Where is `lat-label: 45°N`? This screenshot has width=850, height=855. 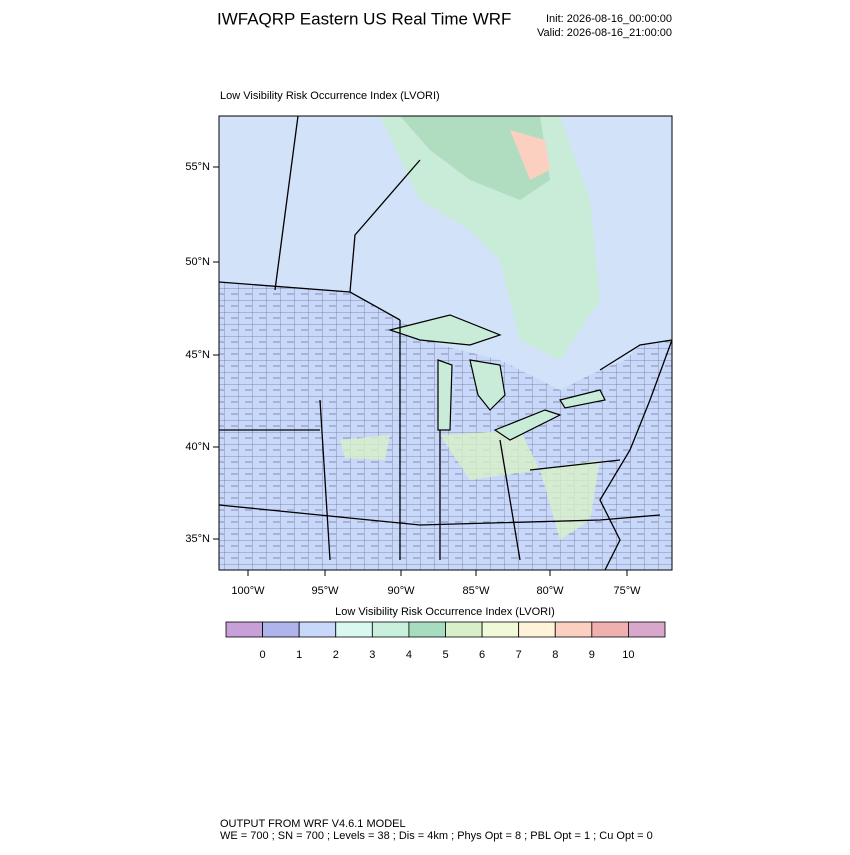
lat-label: 45°N is located at coordinates (197, 355).